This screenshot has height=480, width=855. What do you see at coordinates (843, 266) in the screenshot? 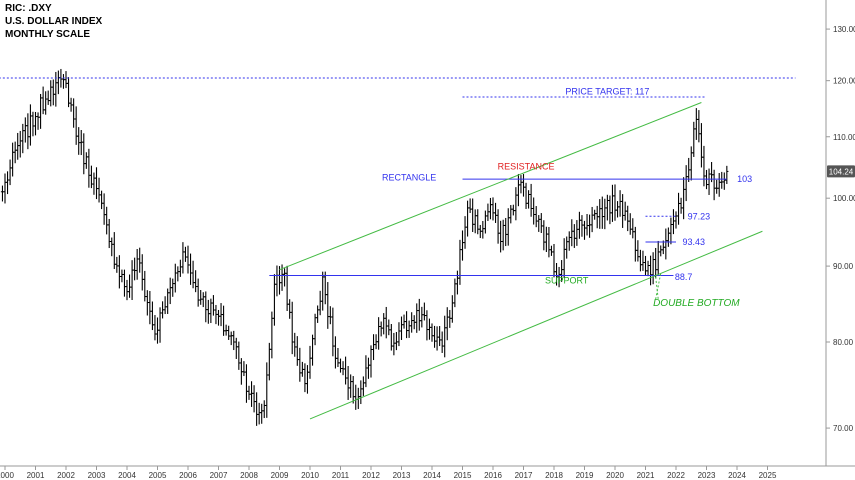
I see `y-tick-label: 90.00` at bounding box center [843, 266].